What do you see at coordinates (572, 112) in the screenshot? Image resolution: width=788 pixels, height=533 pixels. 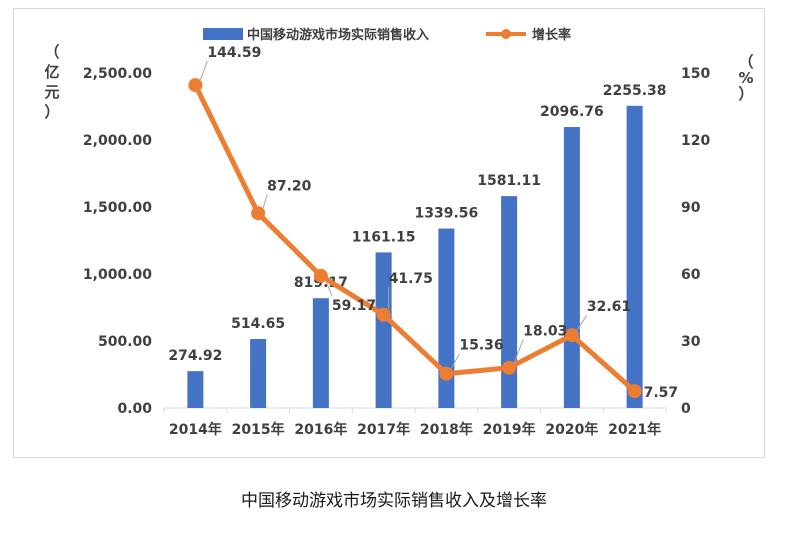 I see `bar-data-label: 2096.76` at bounding box center [572, 112].